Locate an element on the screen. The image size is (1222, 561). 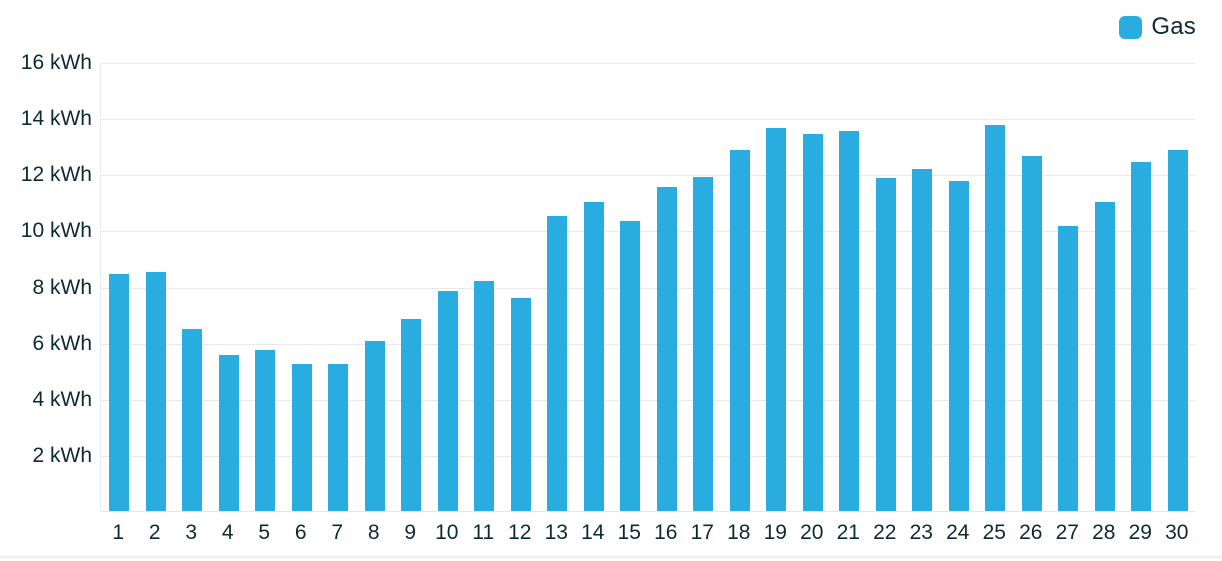
x-axis-tick-label: 29 is located at coordinates (1140, 532).